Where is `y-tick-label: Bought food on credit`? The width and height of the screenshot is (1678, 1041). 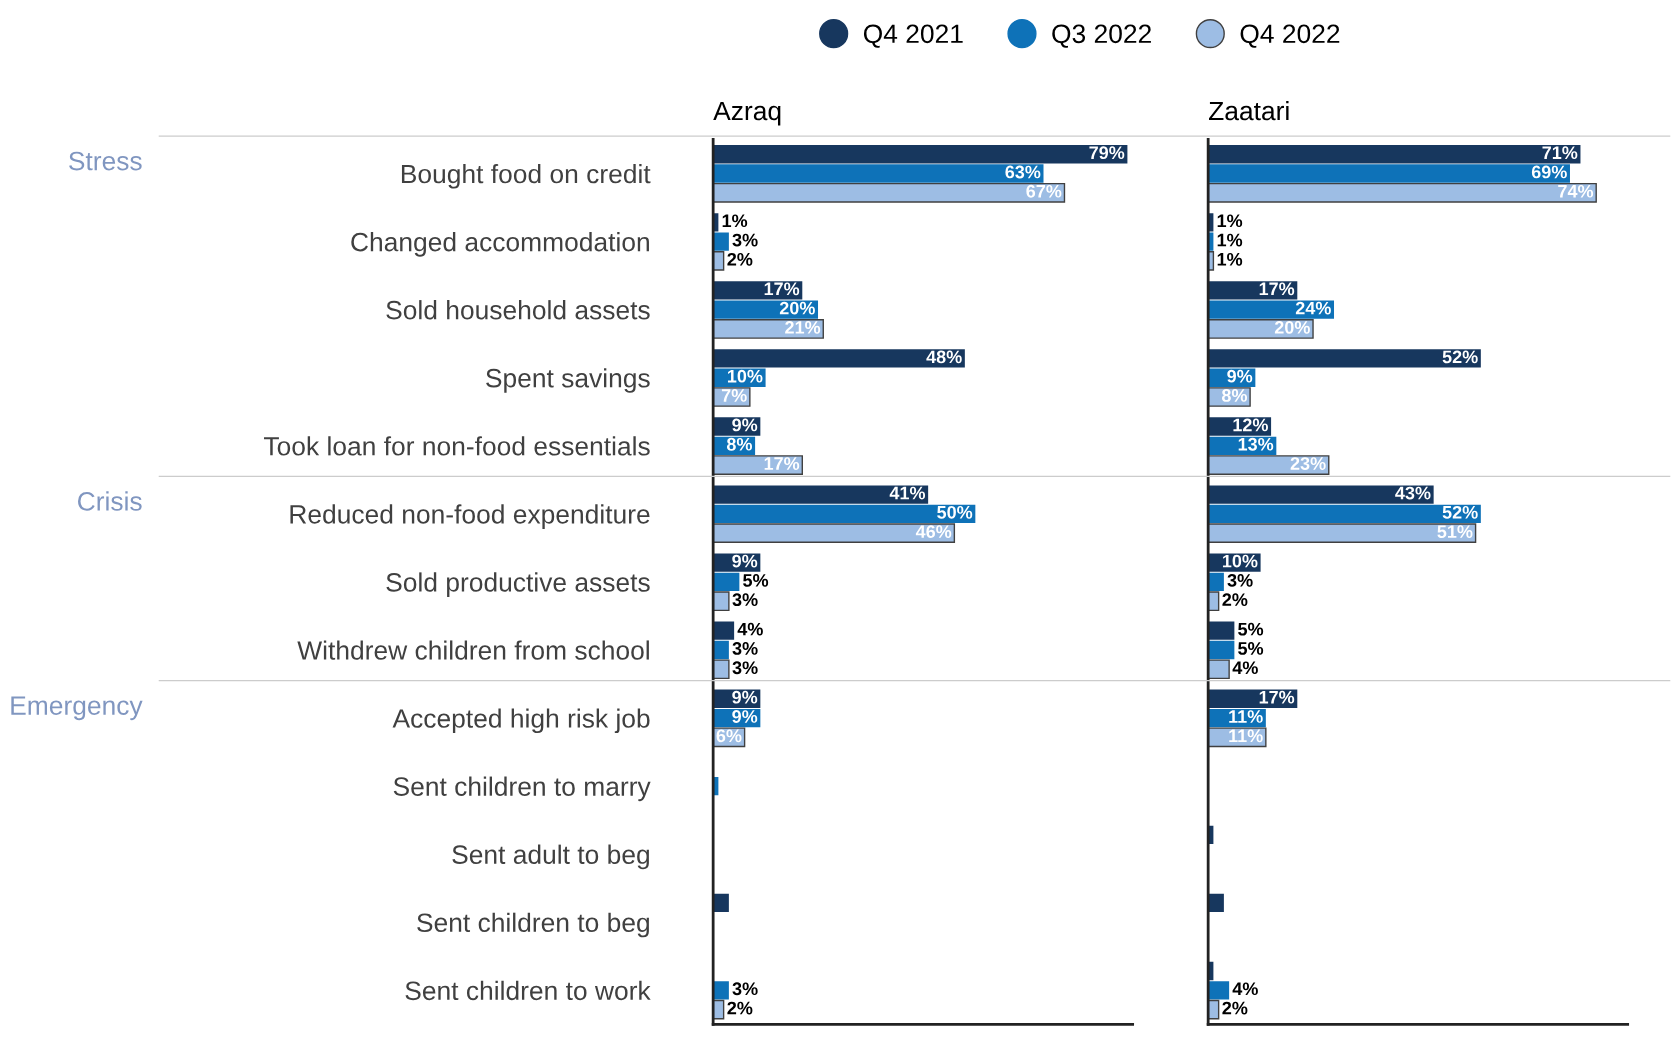 y-tick-label: Bought food on credit is located at coordinates (526, 176).